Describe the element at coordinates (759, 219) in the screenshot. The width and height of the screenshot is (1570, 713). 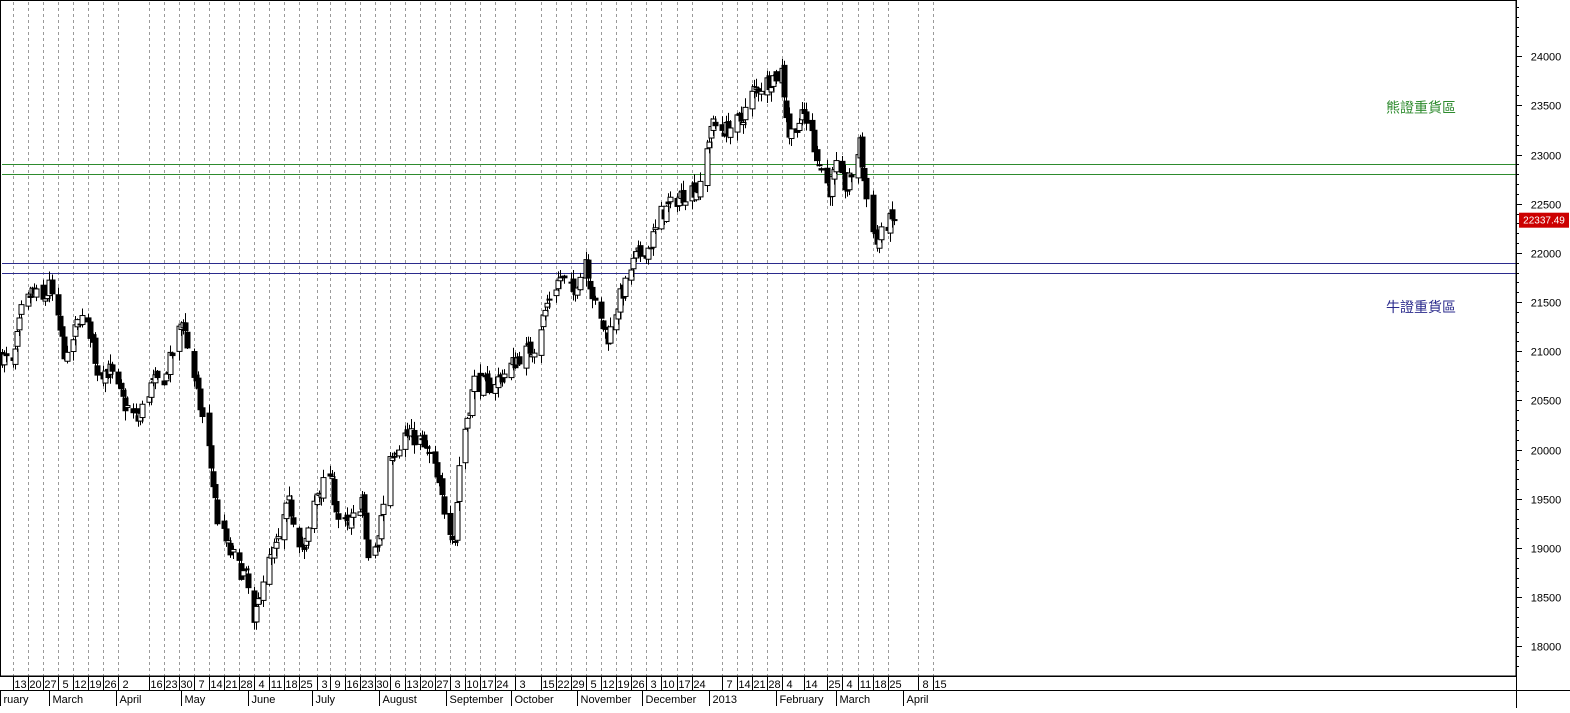
I see `zone-layer` at that location.